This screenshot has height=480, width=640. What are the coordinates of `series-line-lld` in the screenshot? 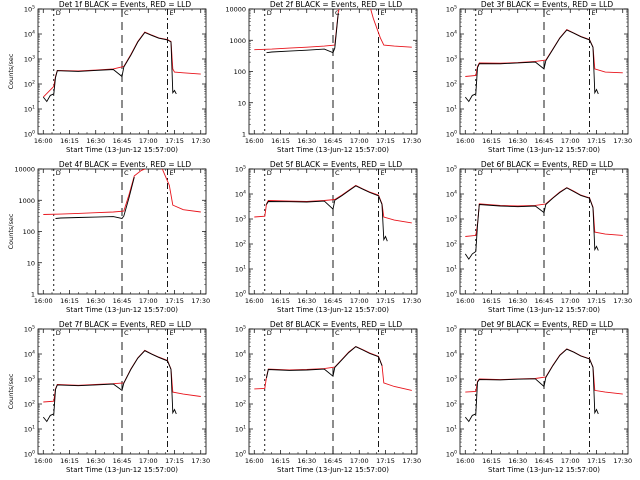 It's located at (333, 30).